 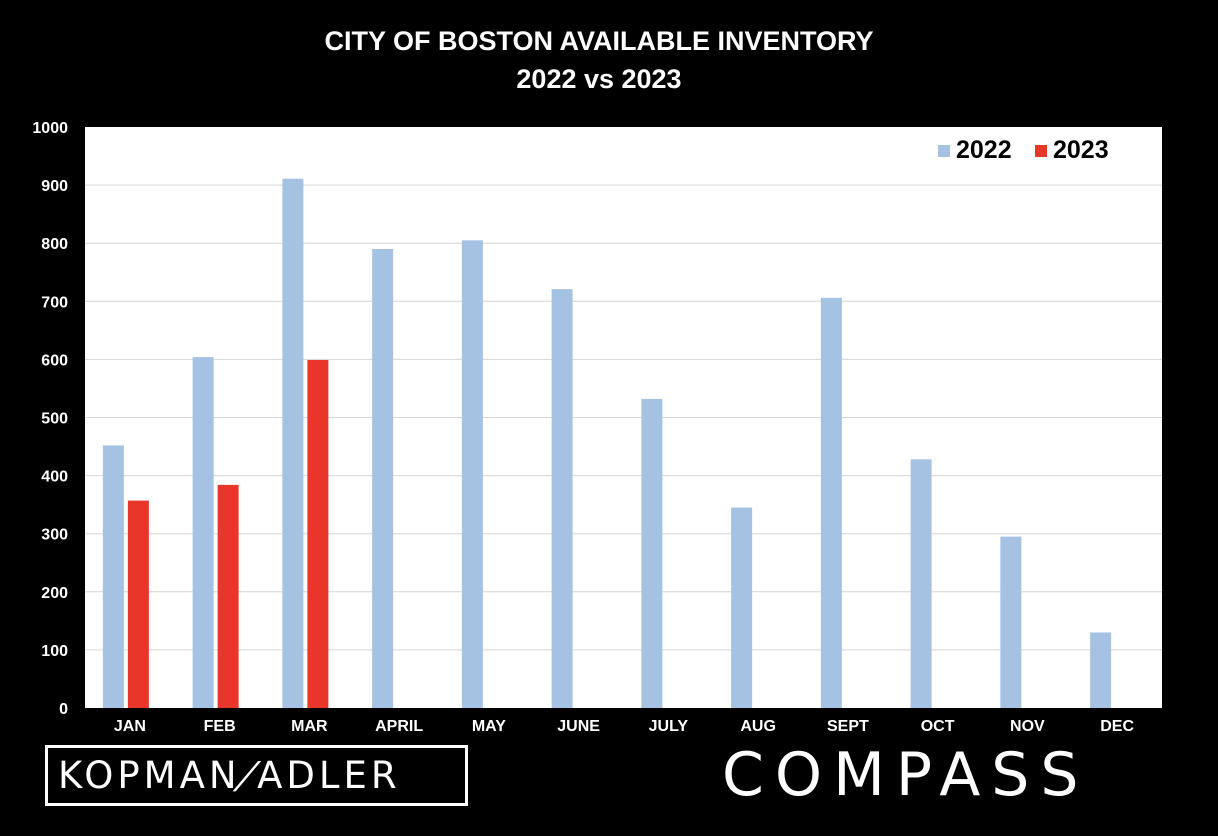 I want to click on bar-2022-dec, so click(x=1101, y=670).